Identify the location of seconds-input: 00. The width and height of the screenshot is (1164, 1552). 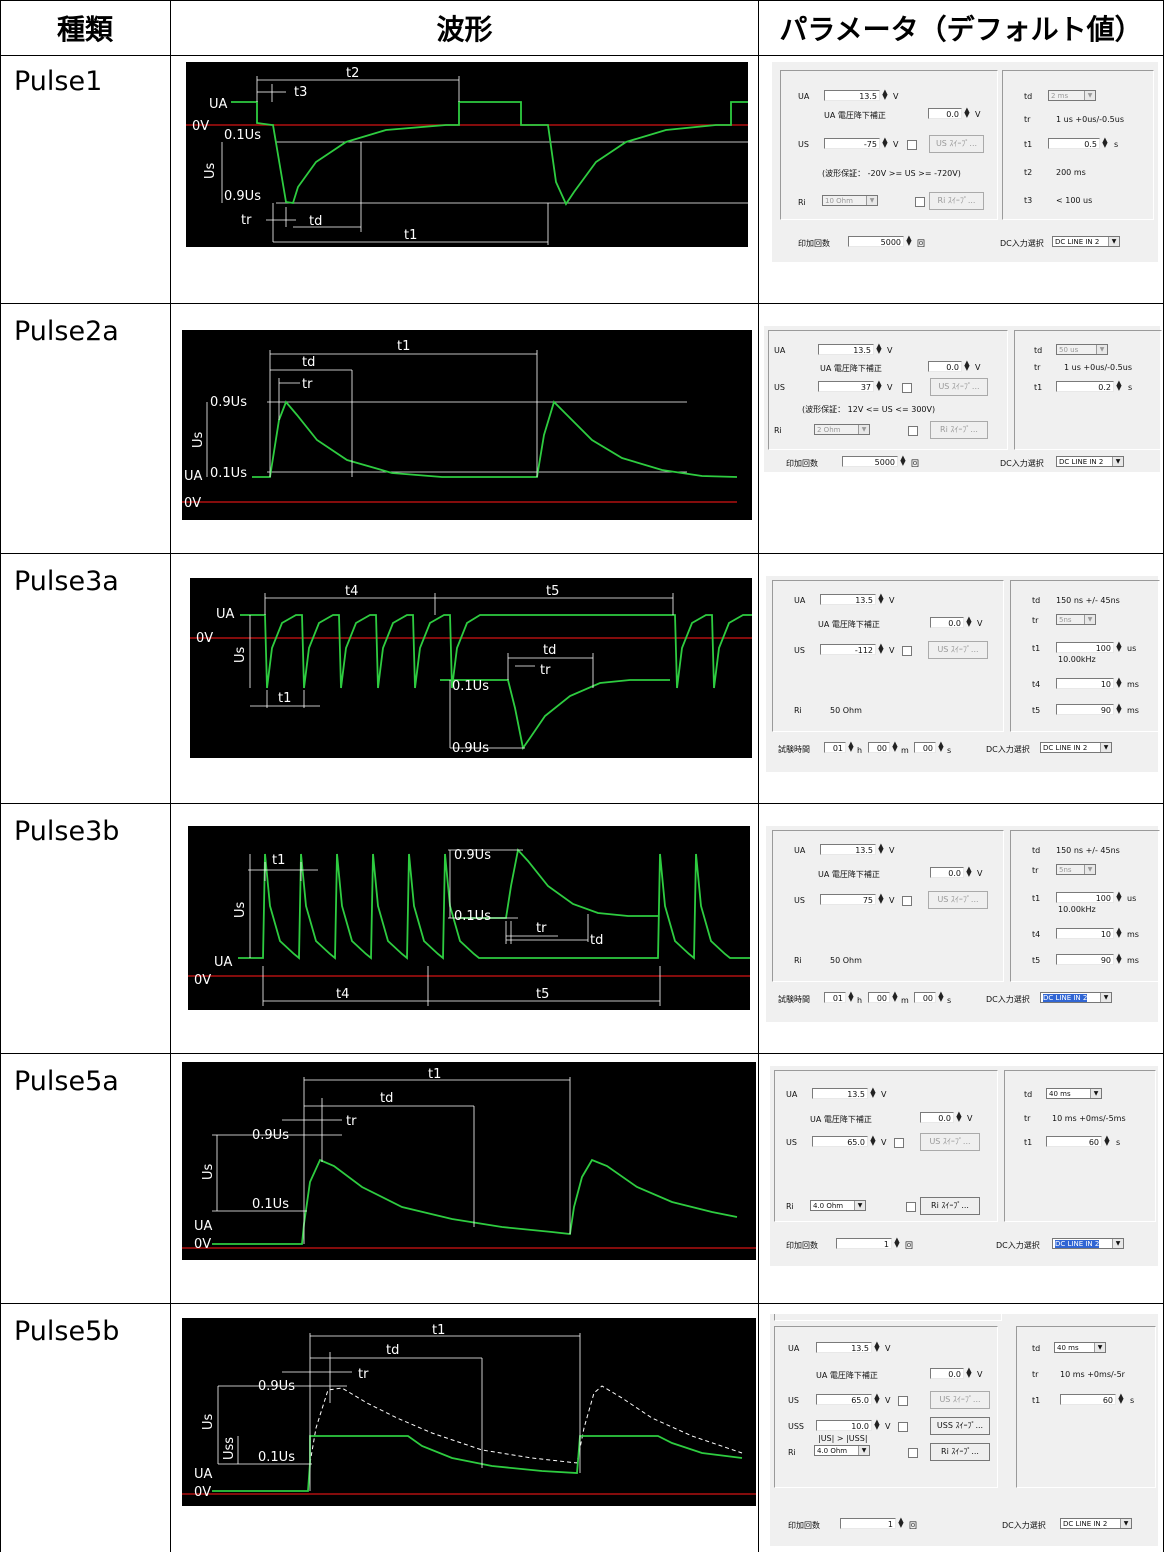
(925, 747).